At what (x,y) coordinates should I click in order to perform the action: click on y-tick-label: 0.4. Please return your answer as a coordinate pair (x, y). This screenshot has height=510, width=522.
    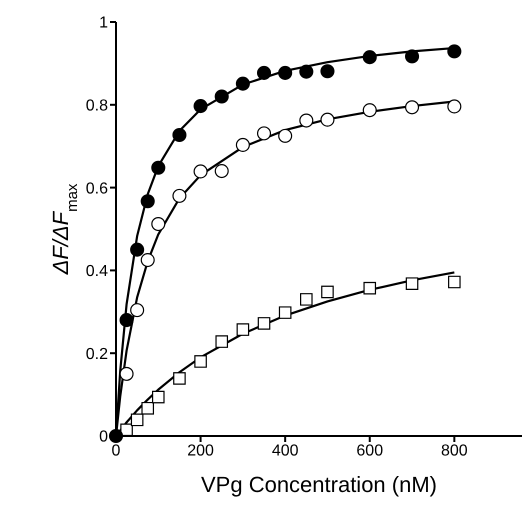
    Looking at the image, I should click on (97, 271).